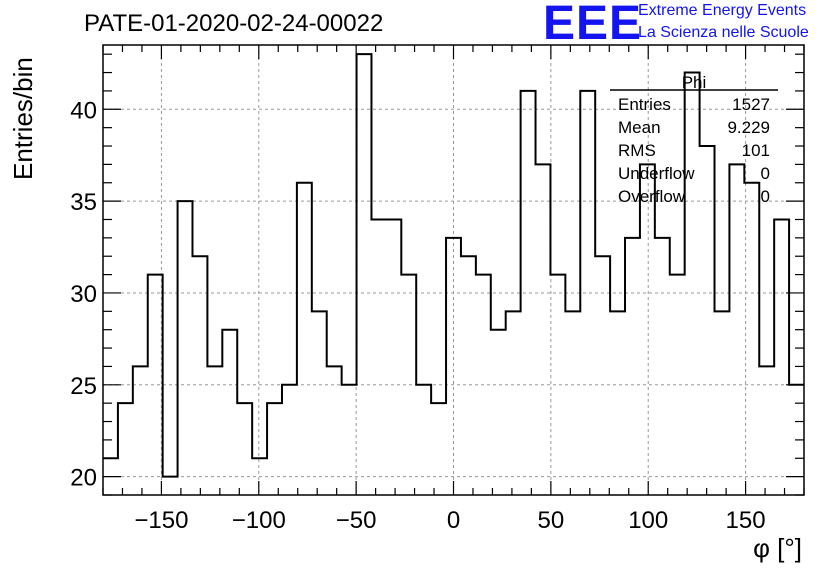 The height and width of the screenshot is (572, 836). Describe the element at coordinates (83, 202) in the screenshot. I see `y-tick-label: 35` at that location.